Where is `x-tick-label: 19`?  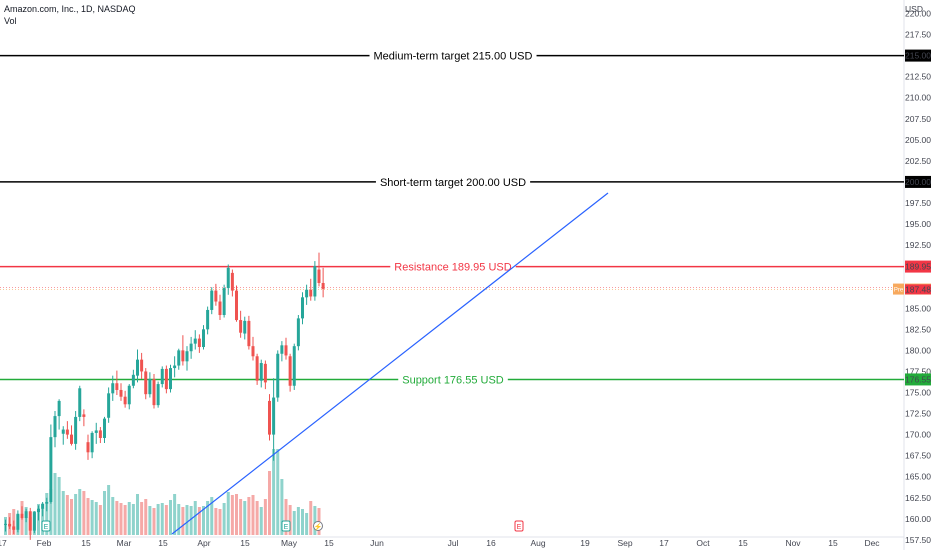
x-tick-label: 19 is located at coordinates (585, 543).